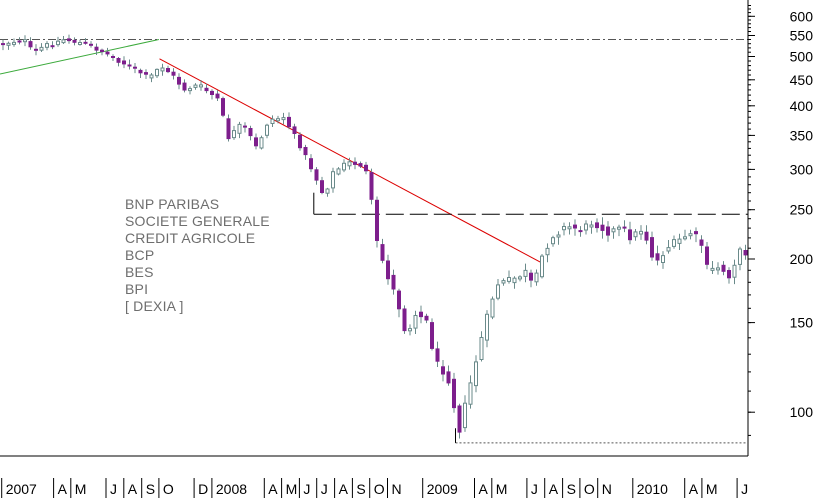 The image size is (817, 498). What do you see at coordinates (802, 135) in the screenshot?
I see `y-tick-label-350: 350` at bounding box center [802, 135].